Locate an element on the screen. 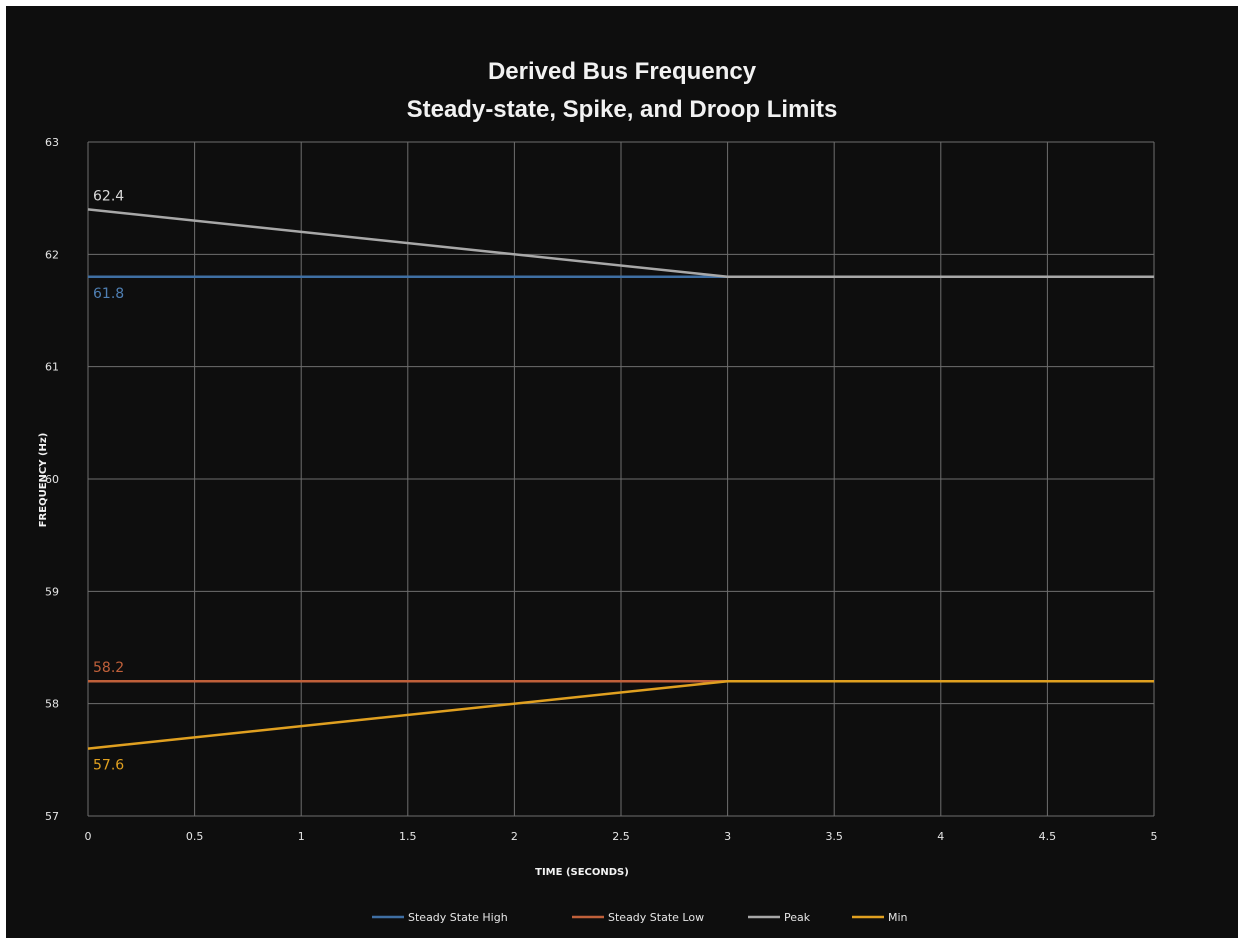 Image resolution: width=1244 pixels, height=944 pixels. x-tick-label: 2.5 is located at coordinates (621, 836).